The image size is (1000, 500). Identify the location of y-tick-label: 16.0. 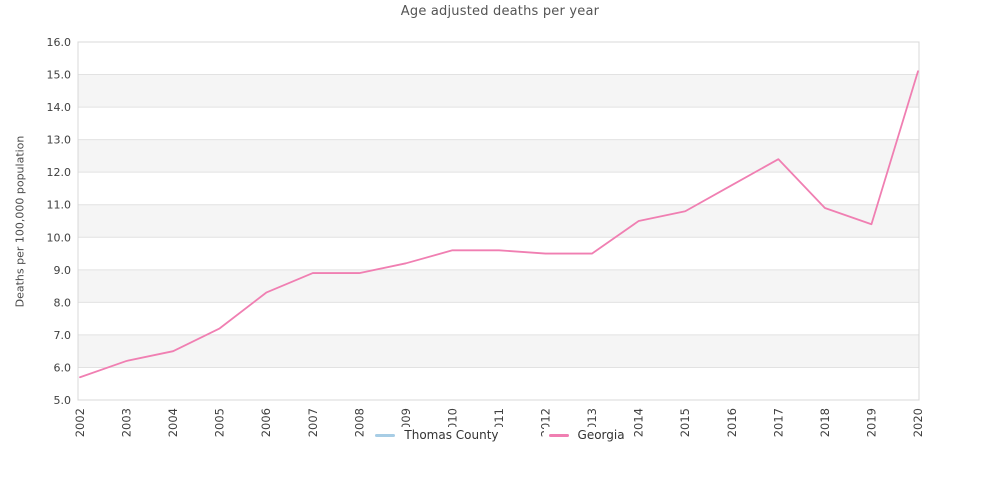
(59, 42).